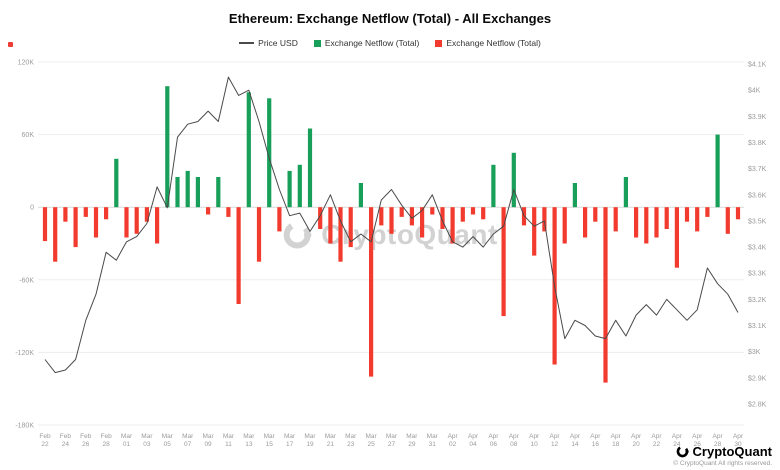 The height and width of the screenshot is (470, 780). I want to click on right-axis-tick-label: $3.3K, so click(757, 274).